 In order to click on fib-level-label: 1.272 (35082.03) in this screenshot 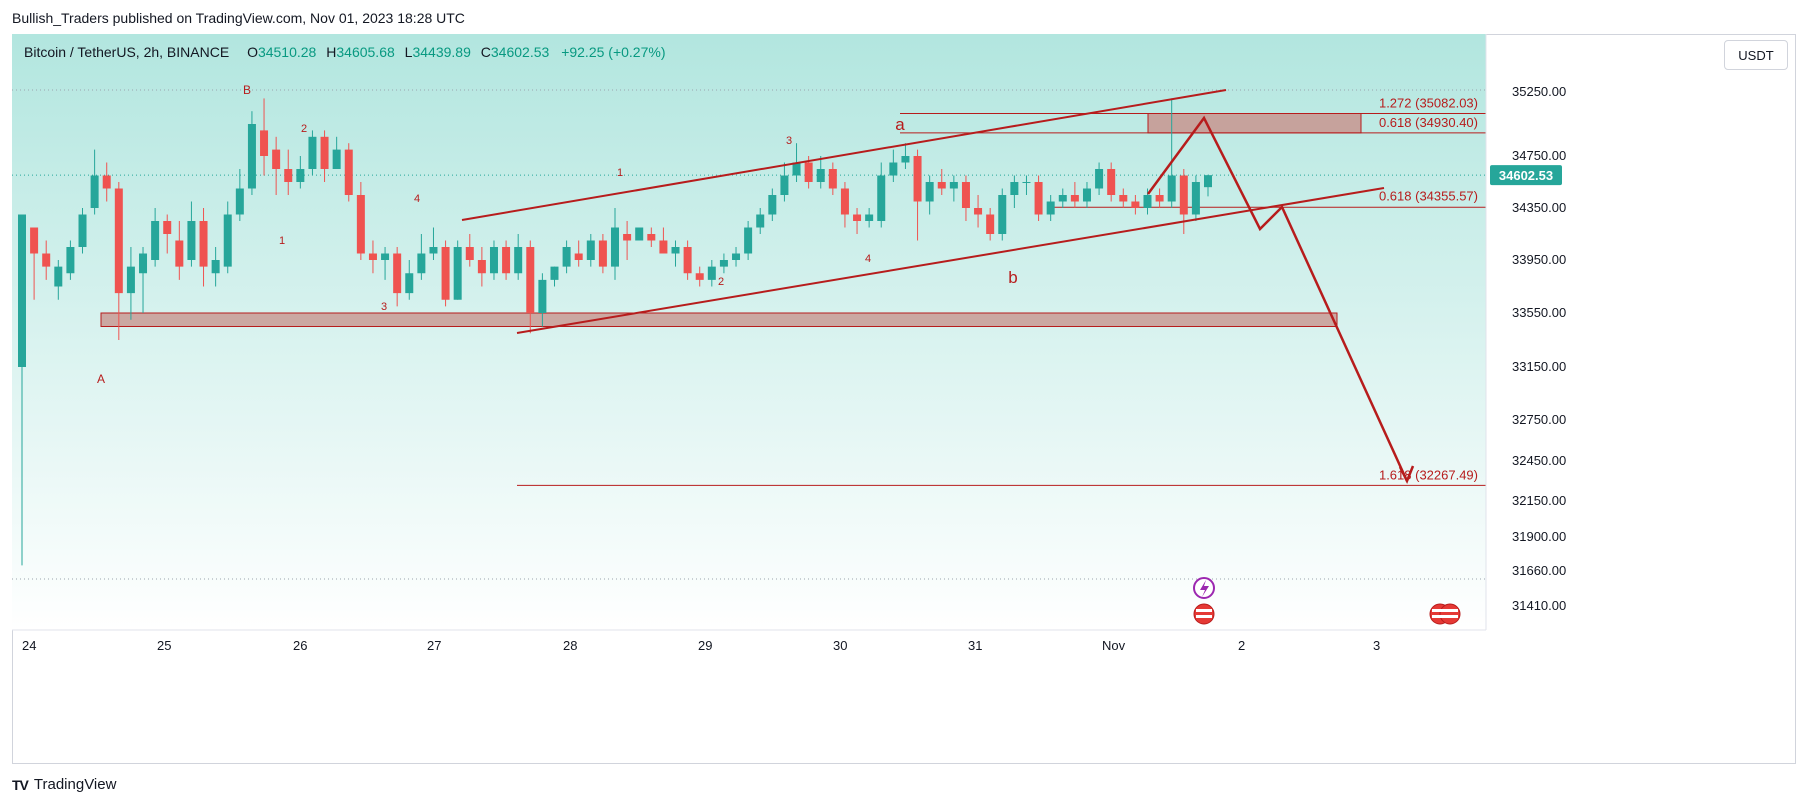, I will do `click(1428, 103)`.